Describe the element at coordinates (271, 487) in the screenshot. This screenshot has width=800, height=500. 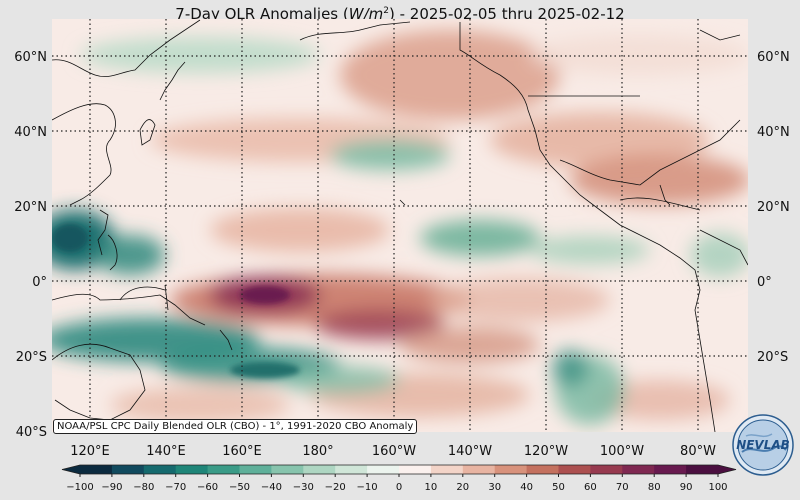
I see `colorbar-tick-label: −40` at that location.